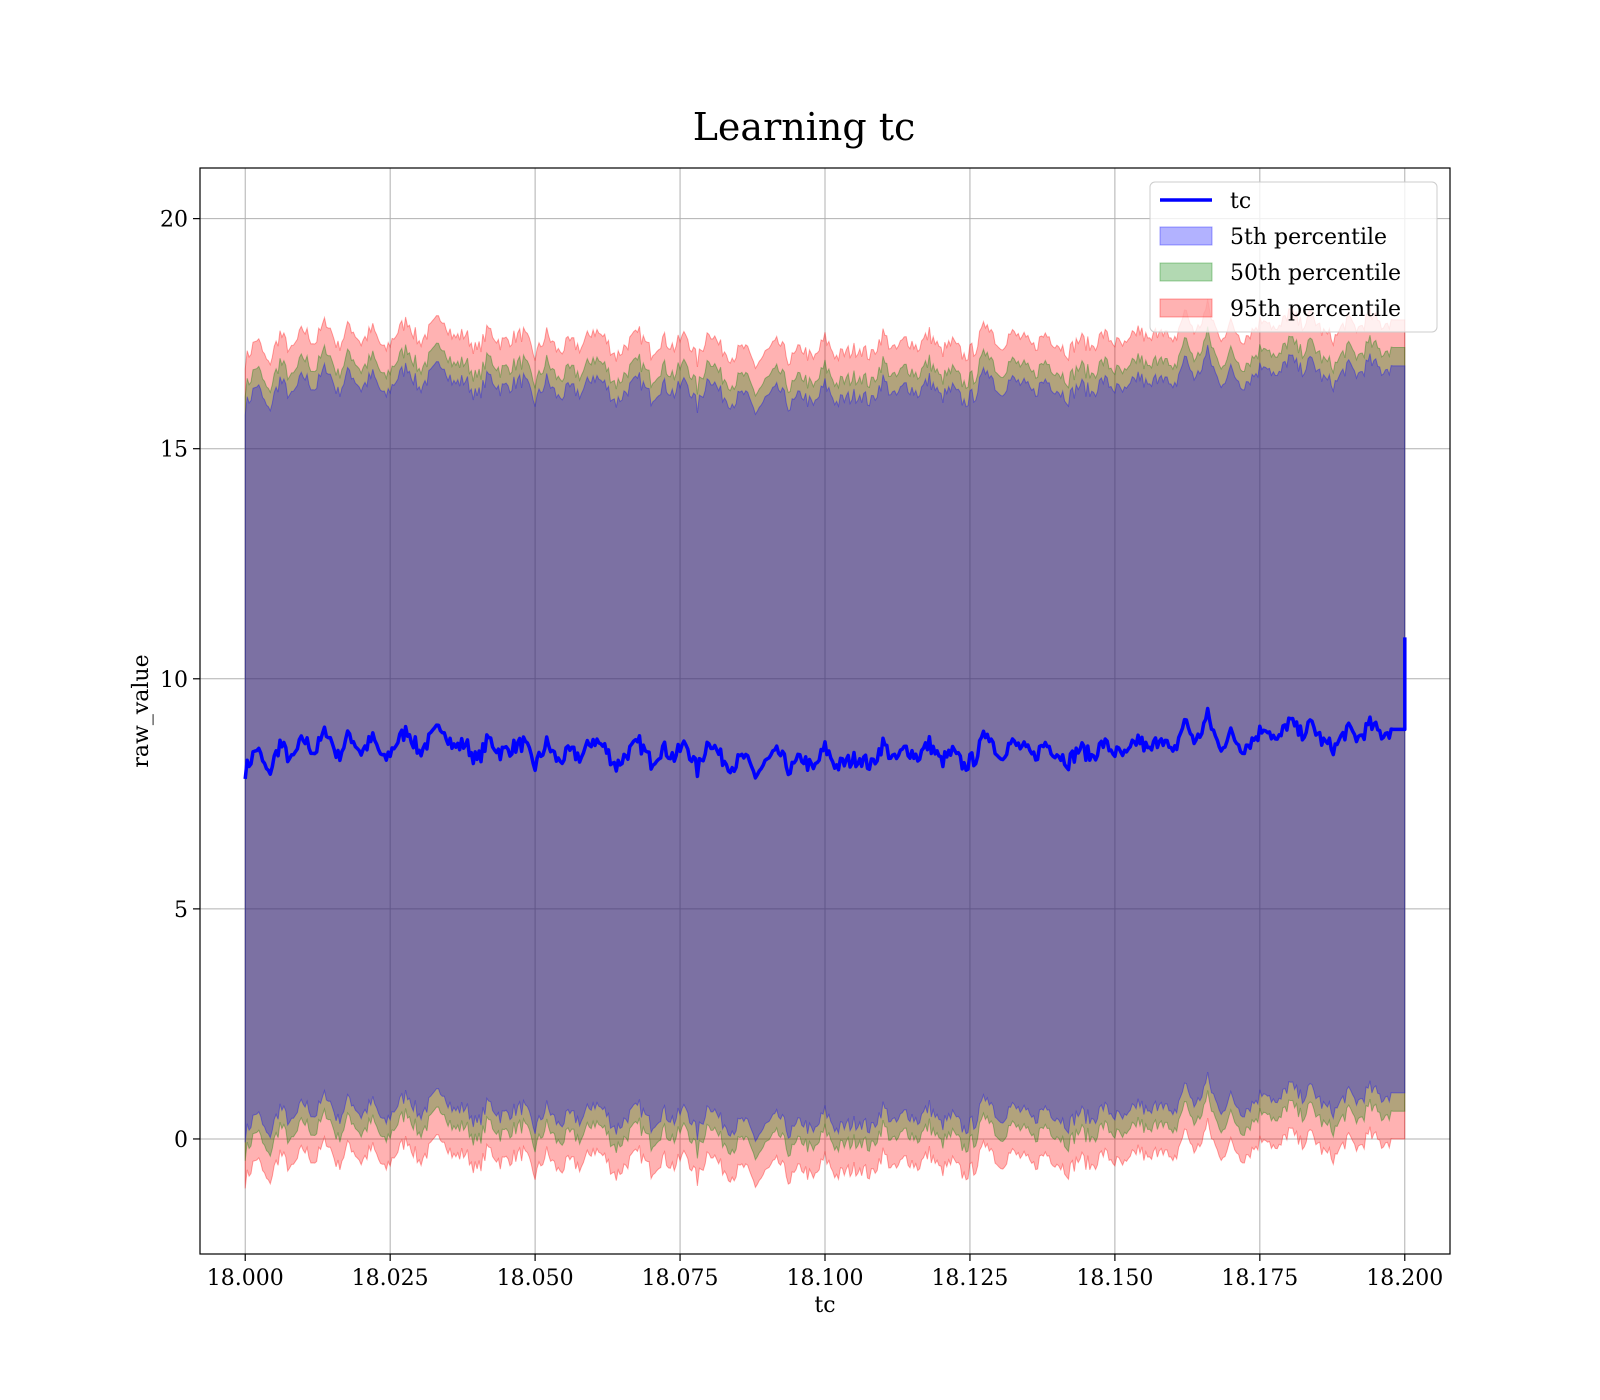 The width and height of the screenshot is (1600, 1400). Describe the element at coordinates (825, 1278) in the screenshot. I see `x-tick-label: 18.100` at that location.